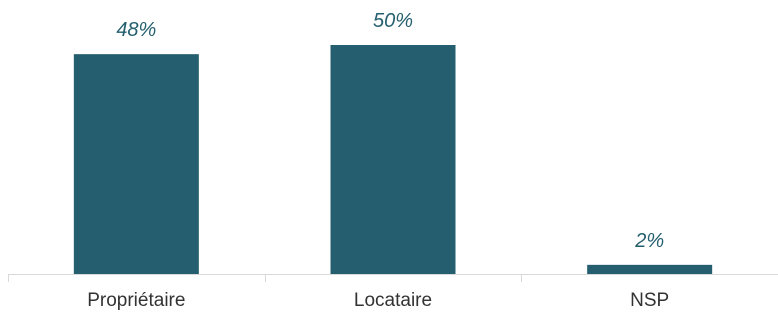 This screenshot has width=778, height=321. Describe the element at coordinates (393, 300) in the screenshot. I see `category-label-locataire: Locataire` at that location.